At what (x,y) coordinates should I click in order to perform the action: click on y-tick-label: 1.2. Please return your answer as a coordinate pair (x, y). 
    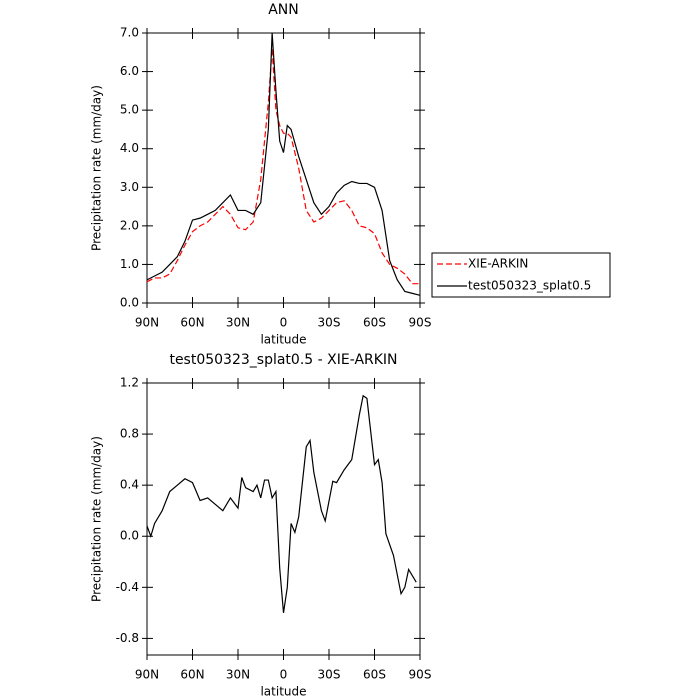
    Looking at the image, I should click on (129, 383).